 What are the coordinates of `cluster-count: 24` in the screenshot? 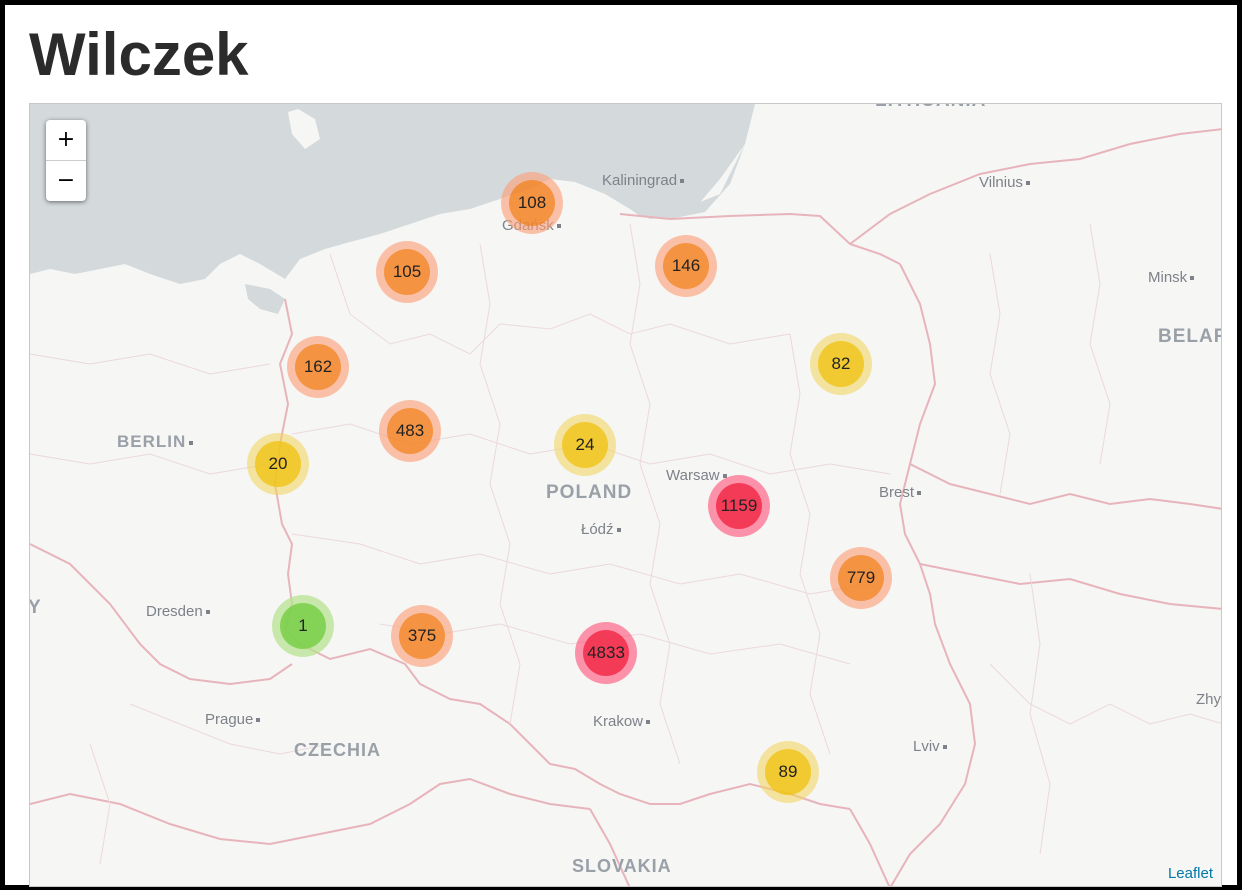 It's located at (585, 445).